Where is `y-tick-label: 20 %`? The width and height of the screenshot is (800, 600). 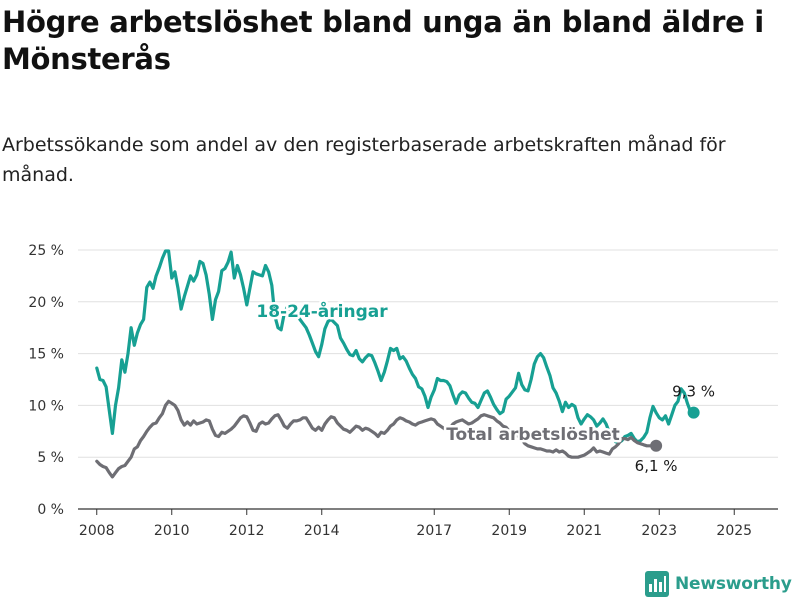
y-tick-label: 20 % is located at coordinates (46, 303).